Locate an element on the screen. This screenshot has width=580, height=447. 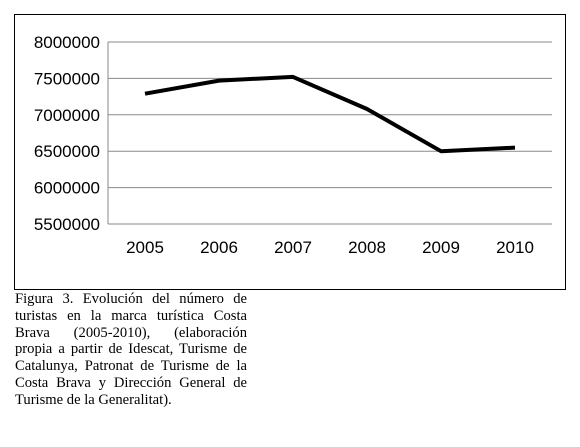
x-tick-label: 2006 is located at coordinates (219, 247).